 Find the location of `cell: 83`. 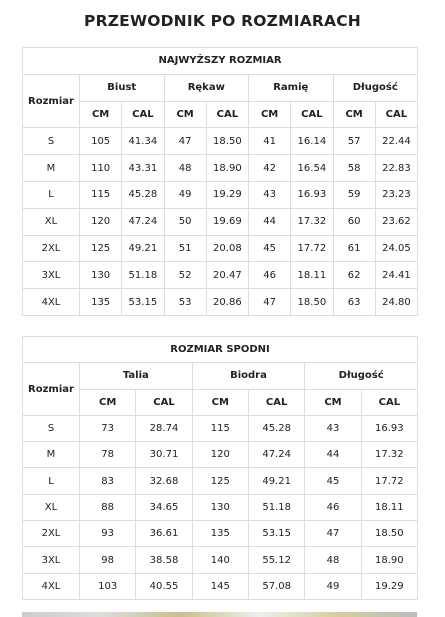

cell: 83 is located at coordinates (107, 481).